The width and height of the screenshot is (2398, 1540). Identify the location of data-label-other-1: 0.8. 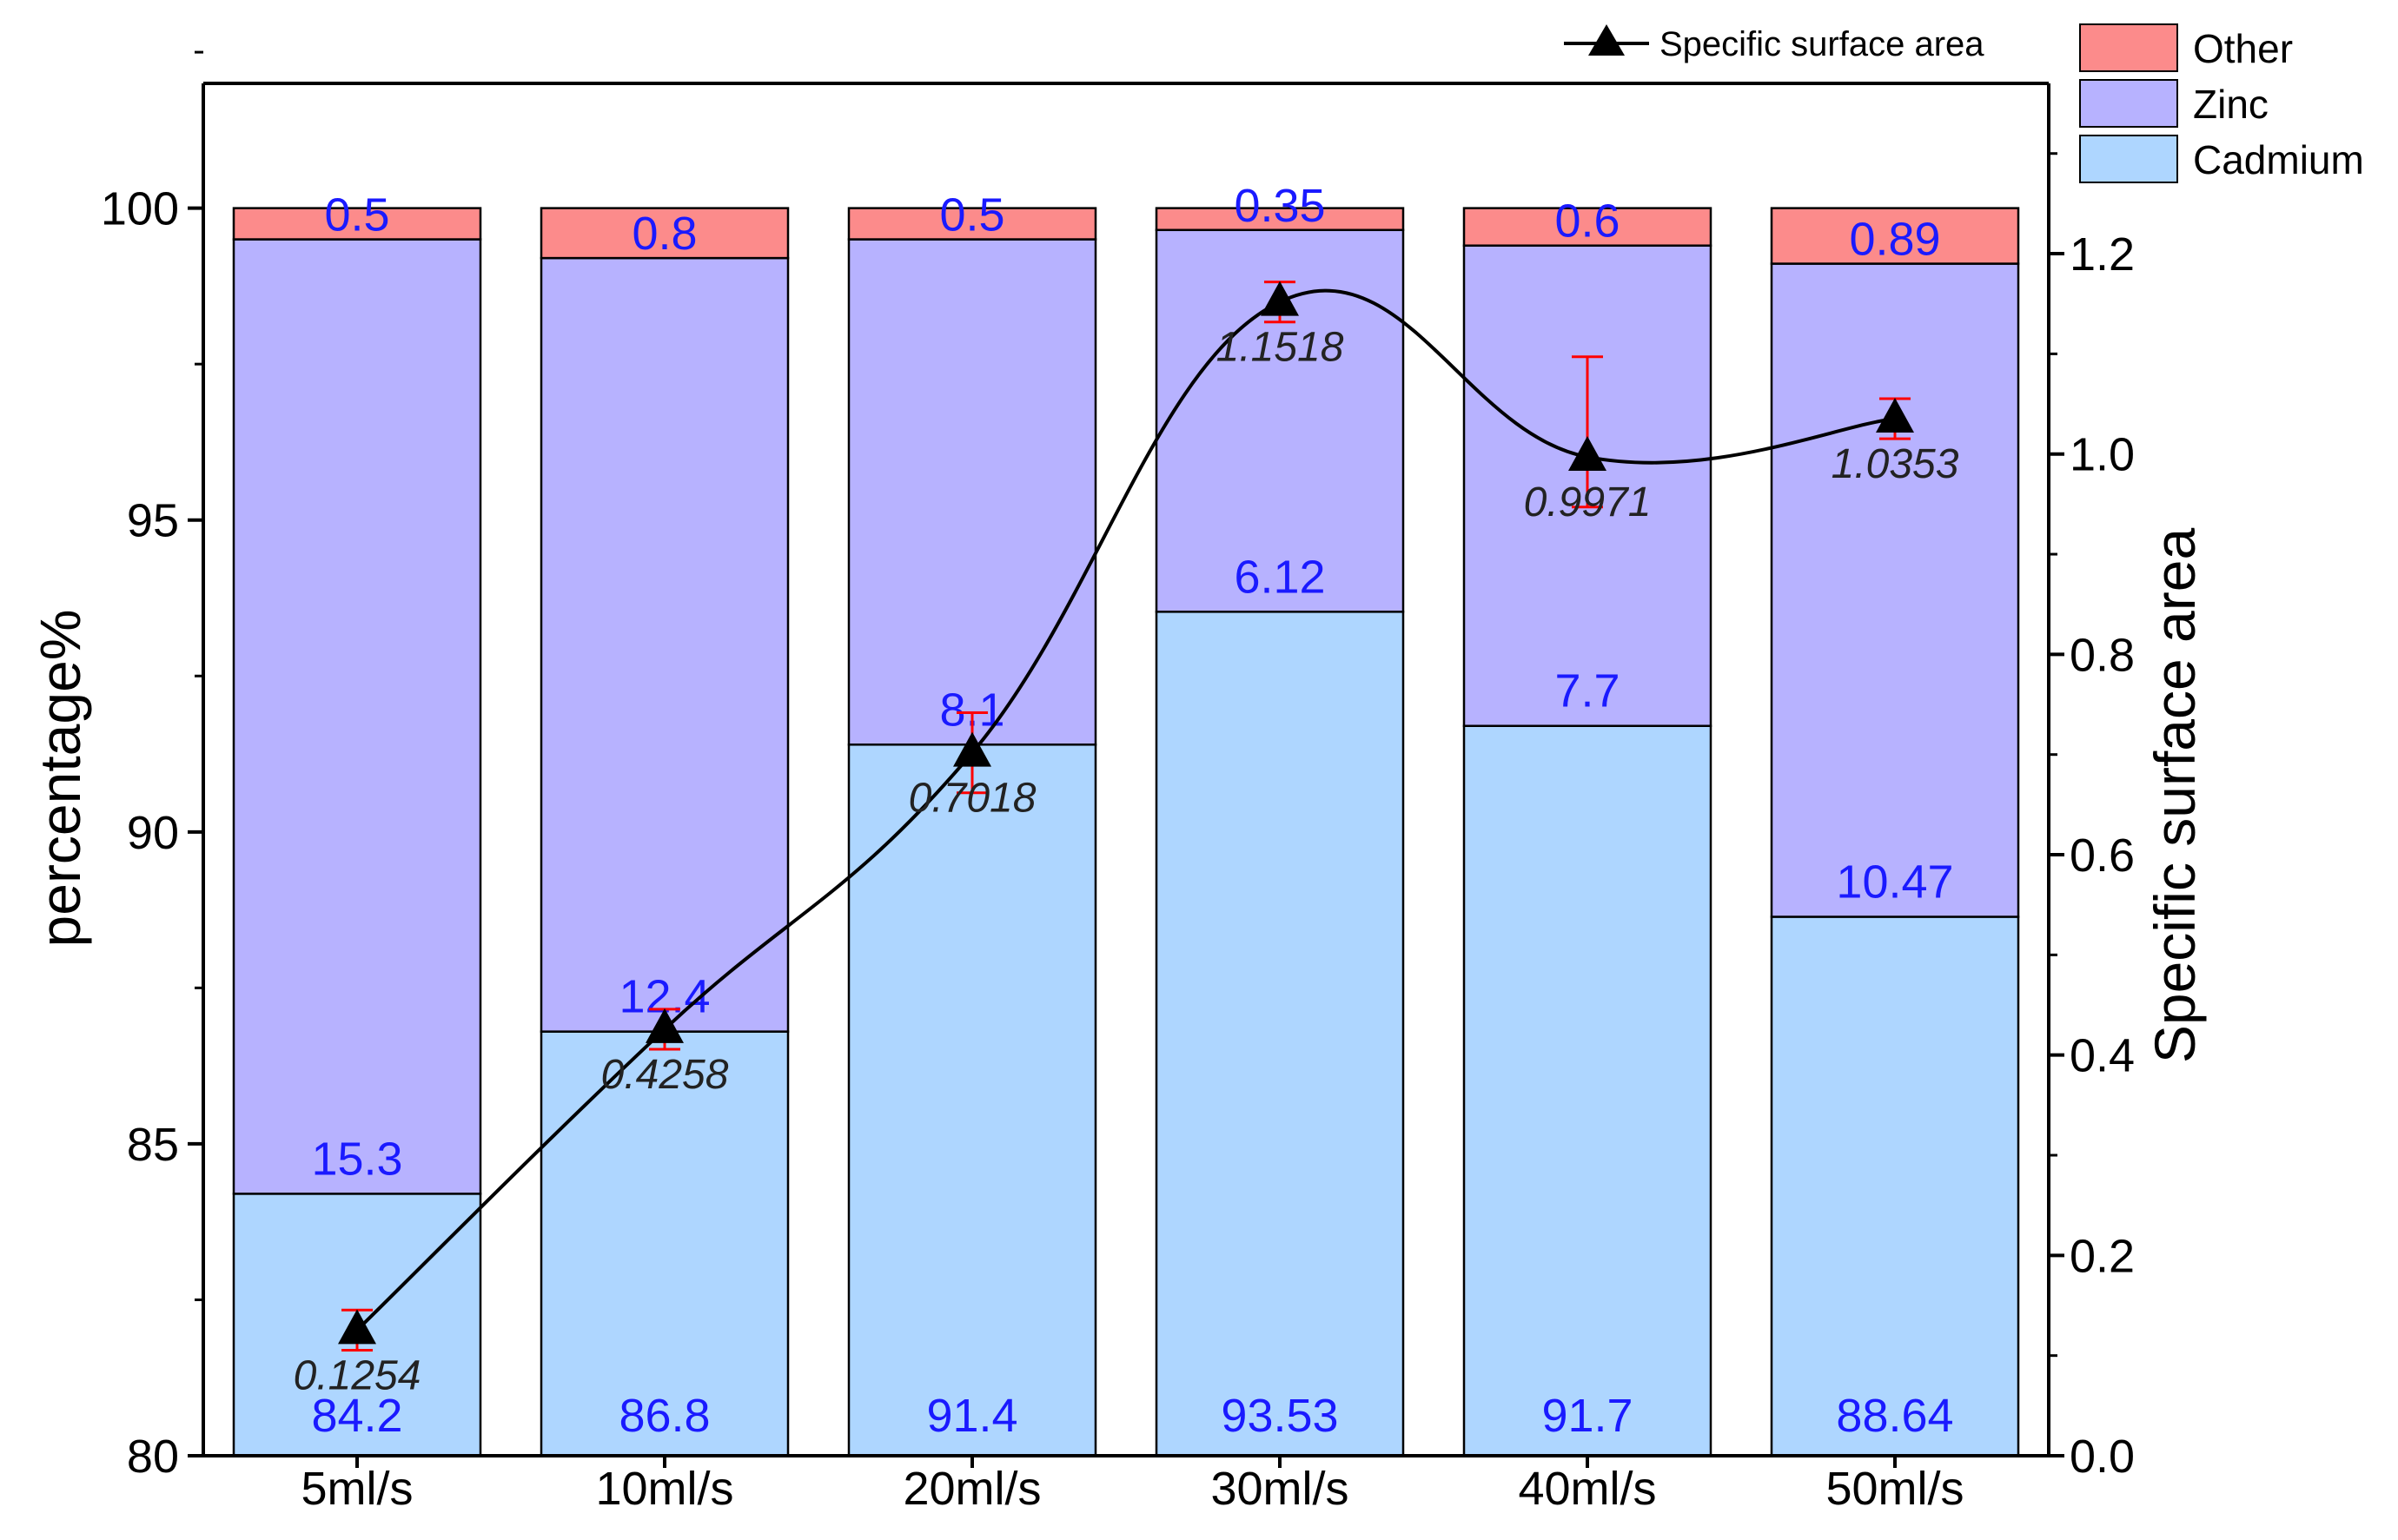
(665, 234).